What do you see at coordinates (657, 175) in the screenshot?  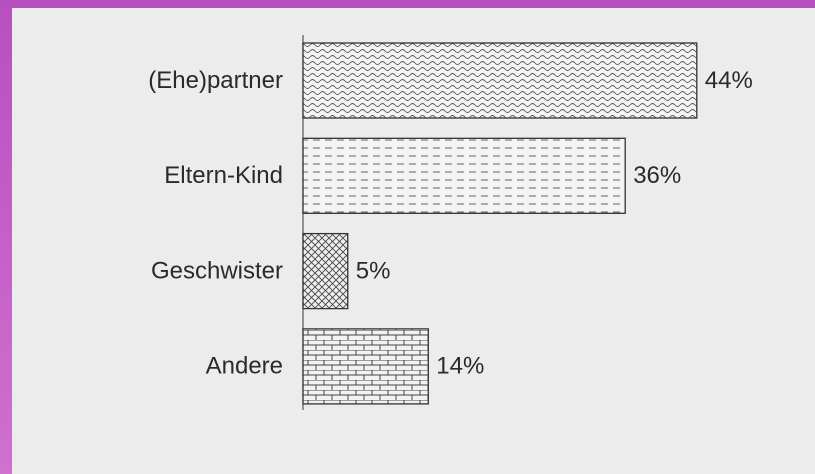 I see `value-label: 36%` at bounding box center [657, 175].